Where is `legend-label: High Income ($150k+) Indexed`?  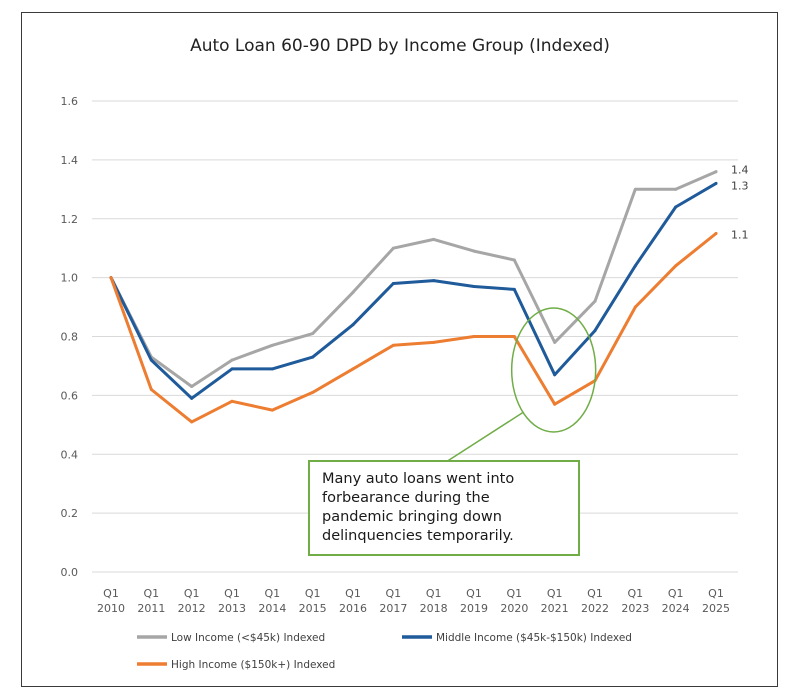
legend-label: High Income ($150k+) Indexed is located at coordinates (253, 665).